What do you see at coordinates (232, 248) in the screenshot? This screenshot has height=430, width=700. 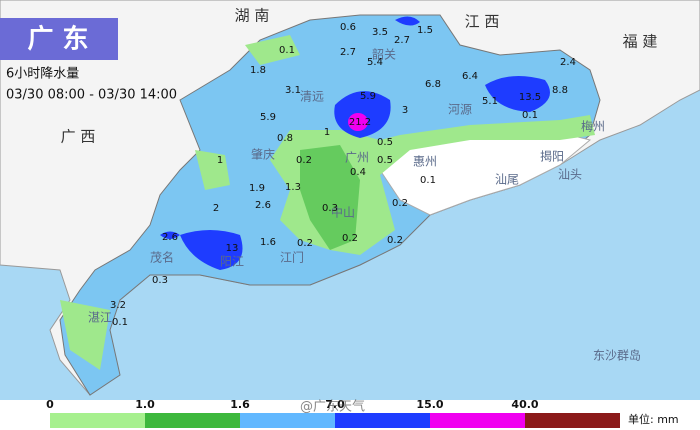 I see `rain-value: 13` at bounding box center [232, 248].